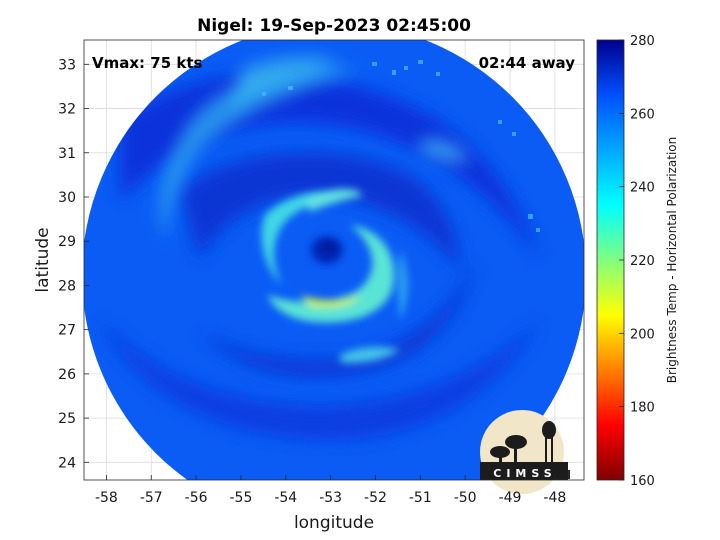 This screenshot has height=540, width=720. Describe the element at coordinates (554, 498) in the screenshot. I see `x-tick-label: -48` at that location.